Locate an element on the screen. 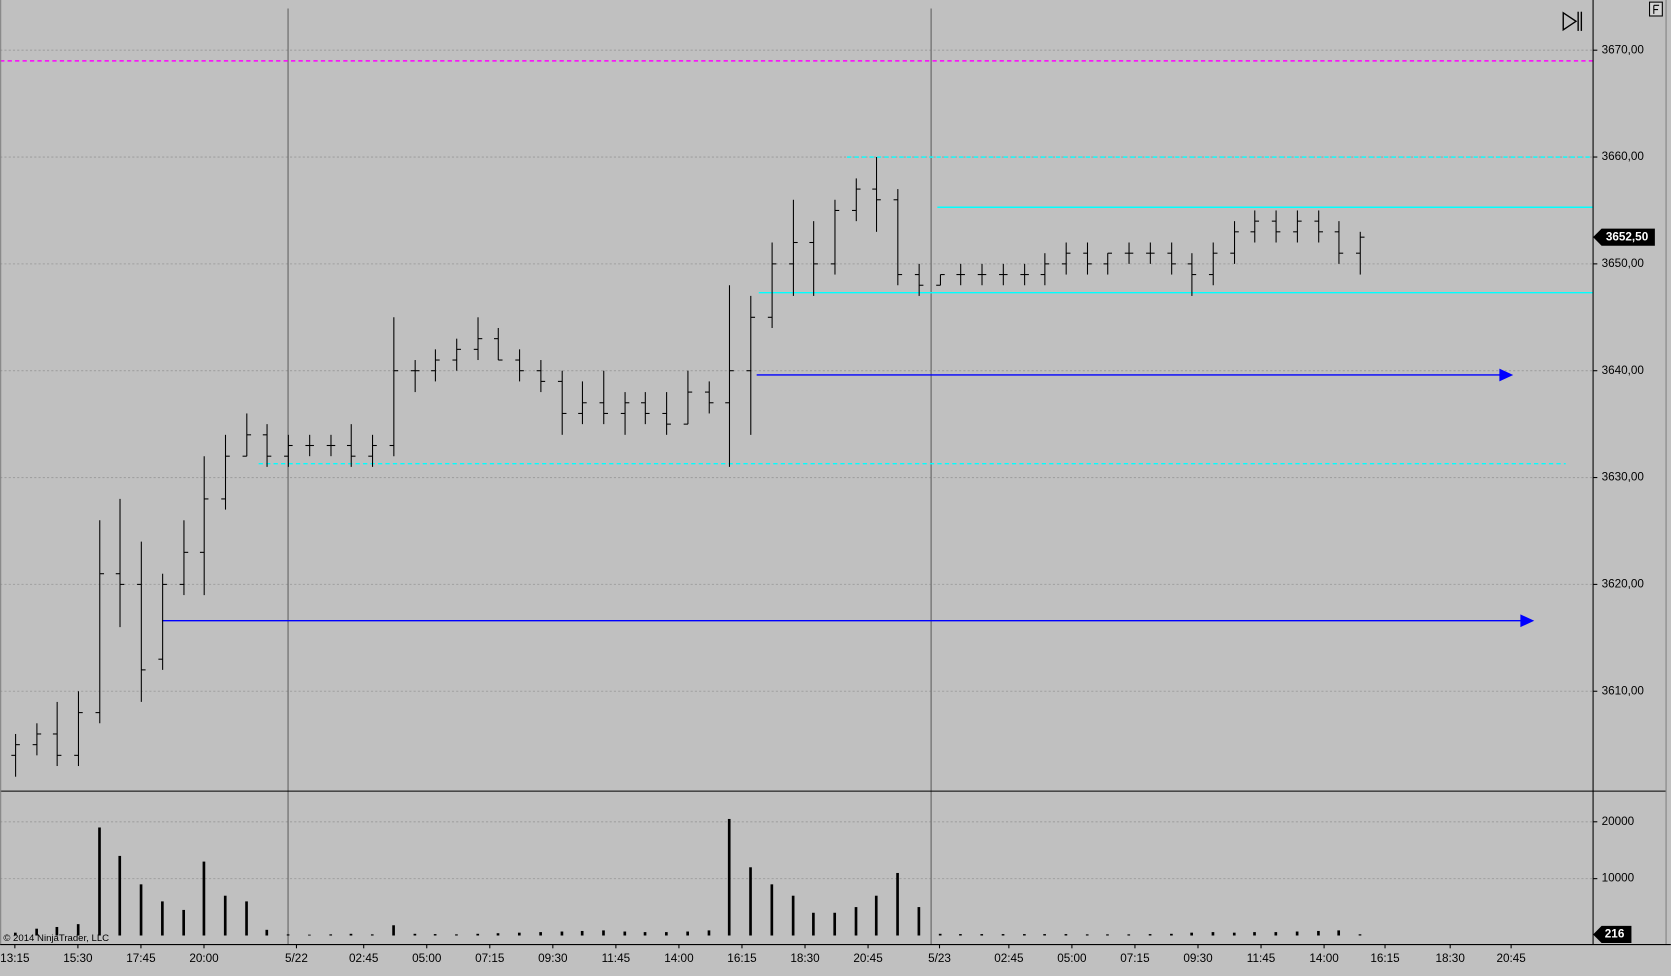 The height and width of the screenshot is (976, 1671). last-price-label: 3652,50 is located at coordinates (1627, 236).